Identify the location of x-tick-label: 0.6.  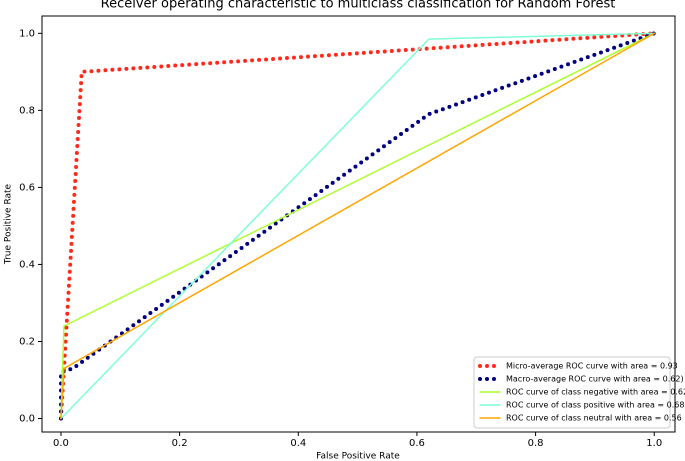
(417, 443).